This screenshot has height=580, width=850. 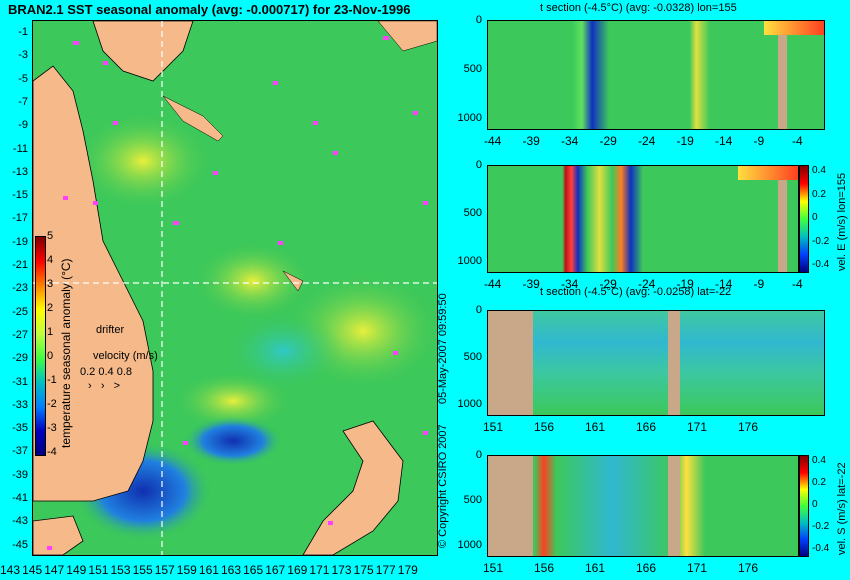 I want to click on section-x-tick: 171, so click(x=697, y=568).